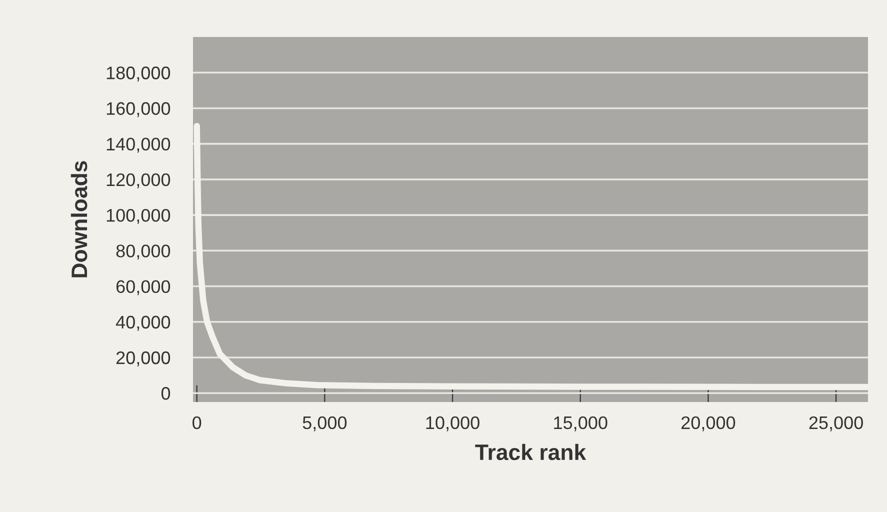 The height and width of the screenshot is (512, 887). What do you see at coordinates (138, 216) in the screenshot?
I see `y-tick-label: 100,000` at bounding box center [138, 216].